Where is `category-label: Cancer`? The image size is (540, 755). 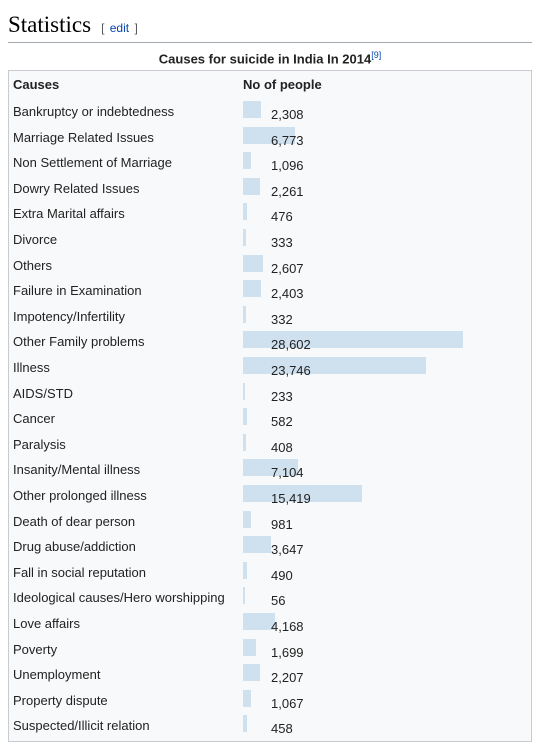 category-label: Cancer is located at coordinates (34, 419).